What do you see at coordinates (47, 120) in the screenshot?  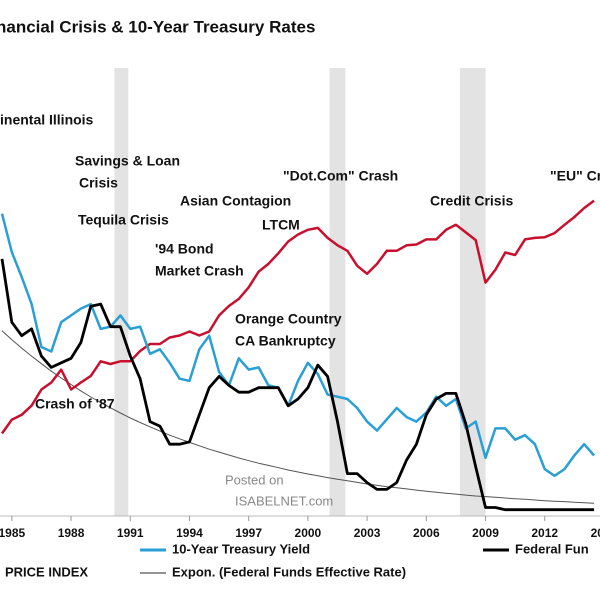 I see `annotation: inental Illinois` at bounding box center [47, 120].